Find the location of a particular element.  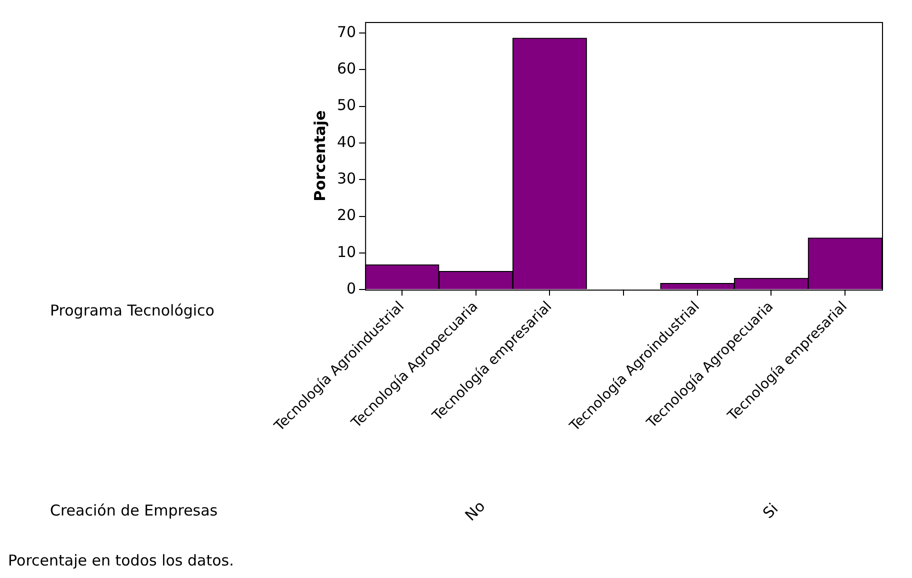

y-tick-label: 70 is located at coordinates (346, 31).